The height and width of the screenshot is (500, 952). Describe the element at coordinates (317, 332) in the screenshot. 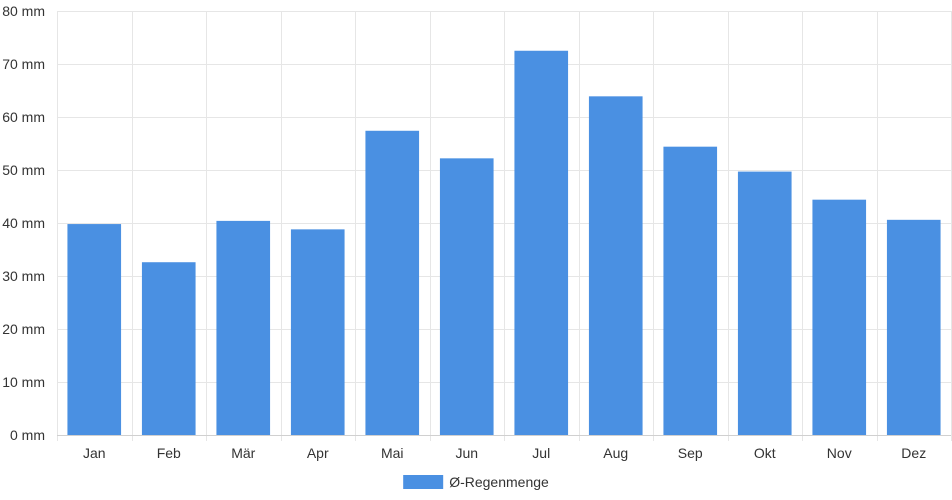

I see `bar-apr` at that location.